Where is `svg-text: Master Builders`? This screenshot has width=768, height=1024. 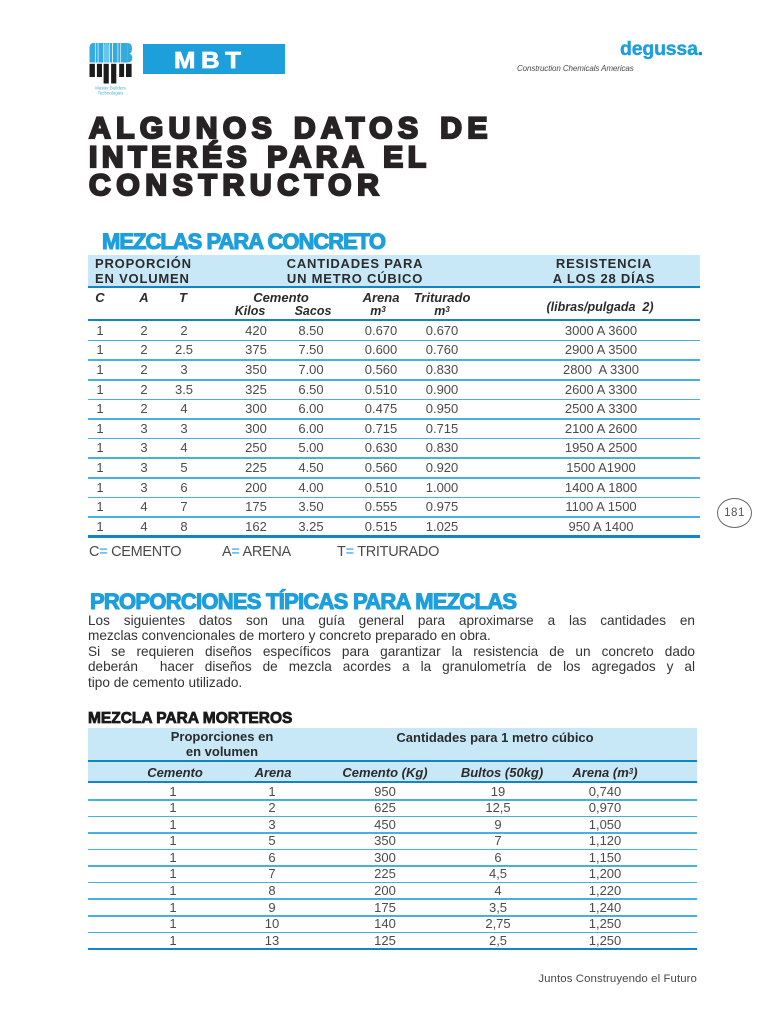
svg-text: Master Builders is located at coordinates (110, 88).